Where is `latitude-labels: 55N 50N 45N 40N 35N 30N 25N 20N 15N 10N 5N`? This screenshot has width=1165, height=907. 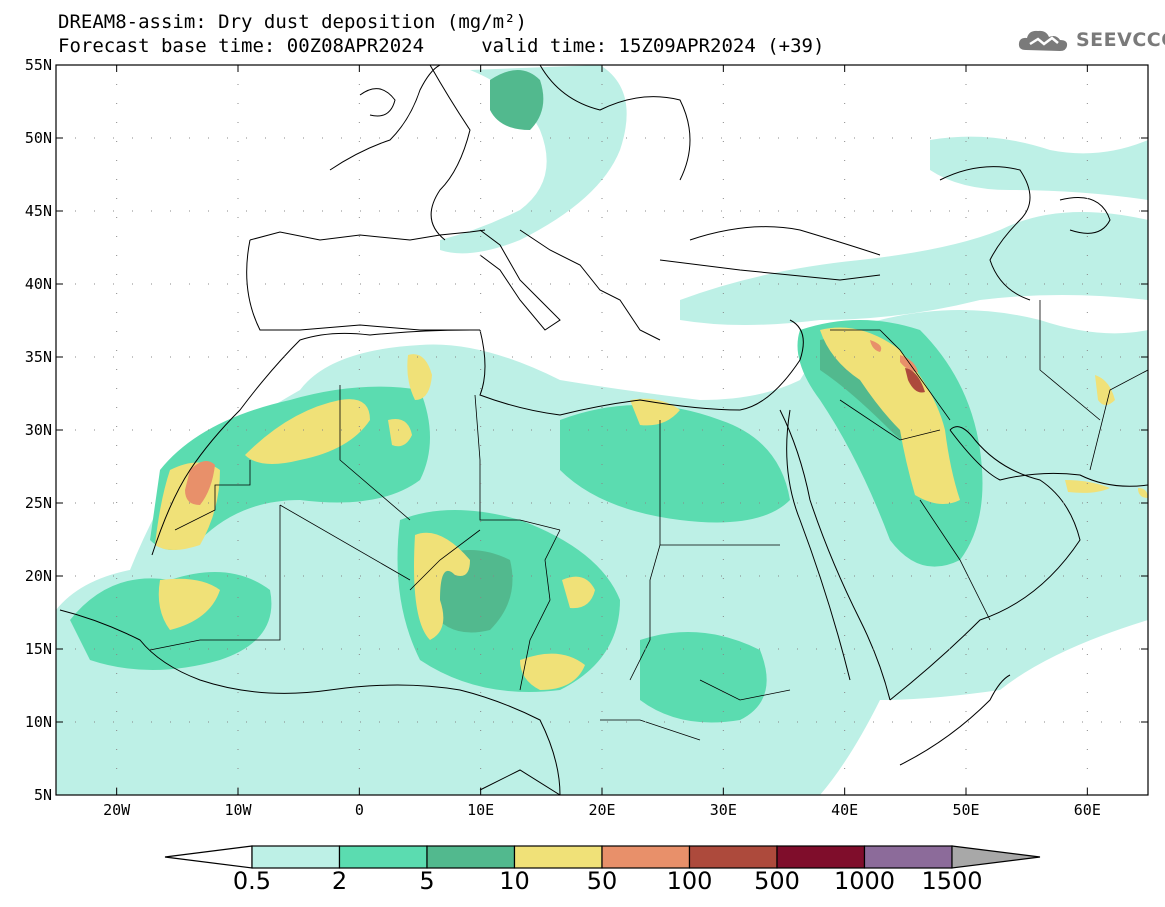
latitude-labels: 55N 50N 45N 40N 35N 30N 25N 20N 15N 10N 5N is located at coordinates (38, 430).